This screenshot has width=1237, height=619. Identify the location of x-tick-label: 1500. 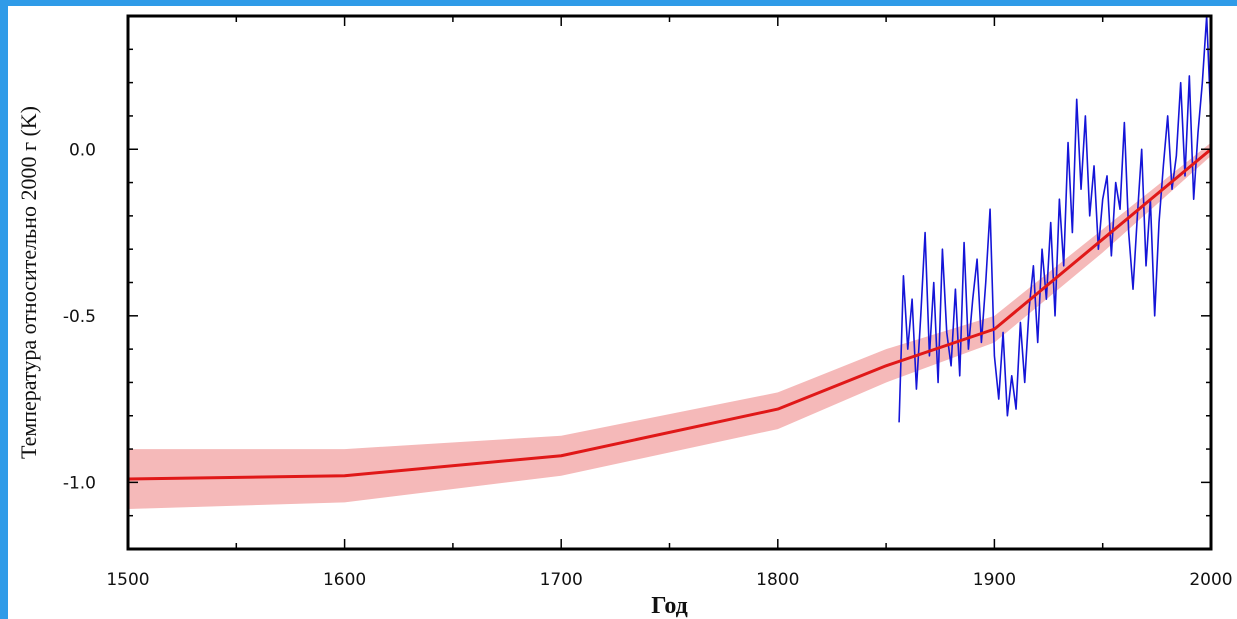
(127, 580).